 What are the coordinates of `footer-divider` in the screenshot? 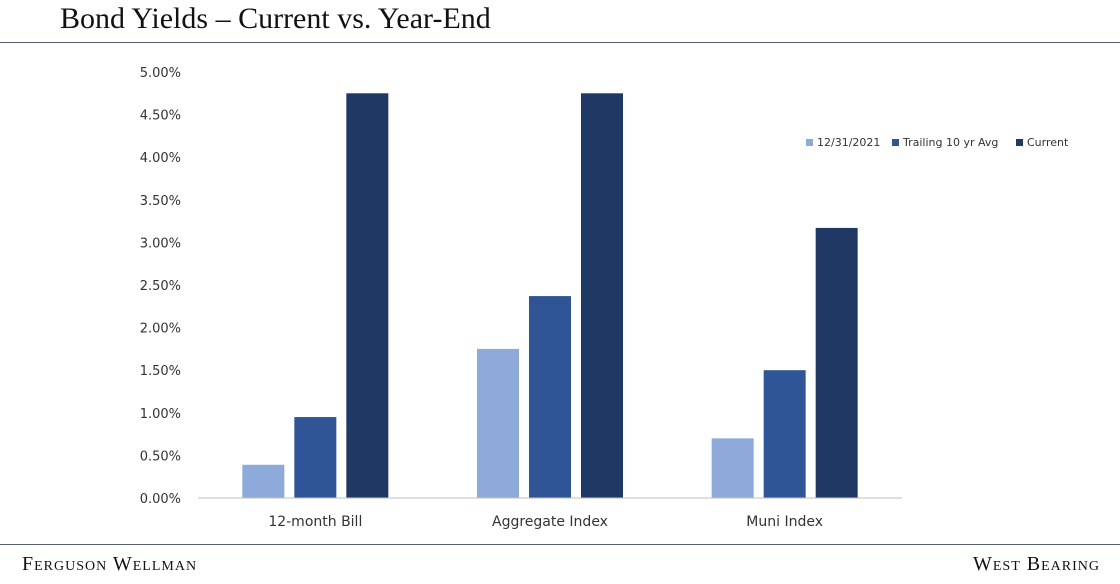 It's located at (560, 544).